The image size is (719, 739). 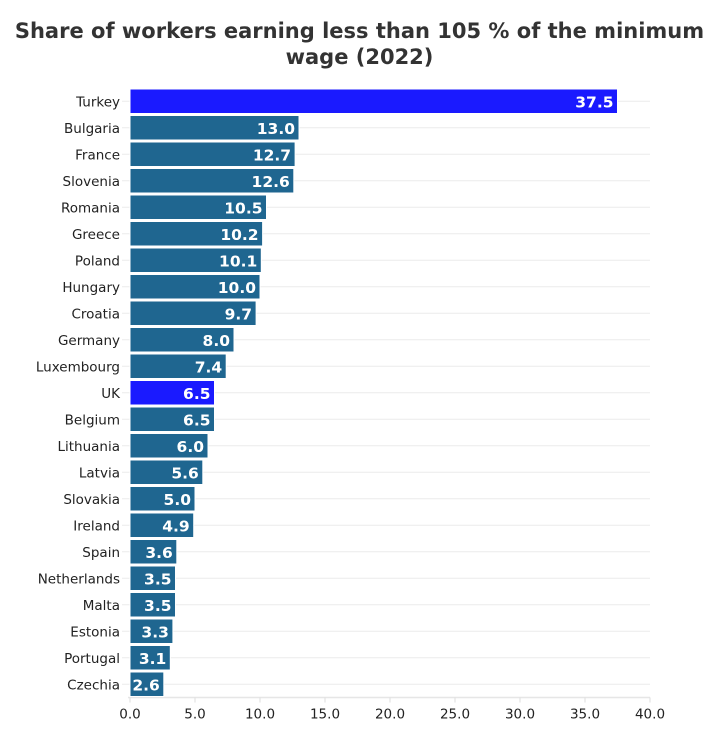 I want to click on x-tick-label: 10.0, so click(x=260, y=715).